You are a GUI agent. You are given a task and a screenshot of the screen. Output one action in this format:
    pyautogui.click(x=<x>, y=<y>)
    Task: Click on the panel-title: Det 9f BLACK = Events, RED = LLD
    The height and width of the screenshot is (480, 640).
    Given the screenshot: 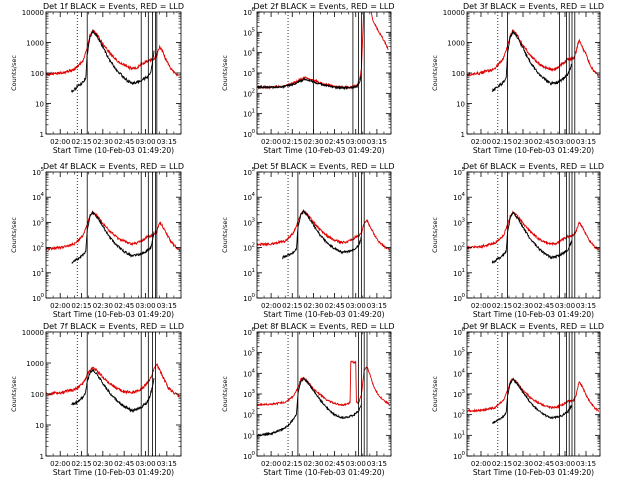 What is the action you would take?
    pyautogui.click(x=533, y=326)
    